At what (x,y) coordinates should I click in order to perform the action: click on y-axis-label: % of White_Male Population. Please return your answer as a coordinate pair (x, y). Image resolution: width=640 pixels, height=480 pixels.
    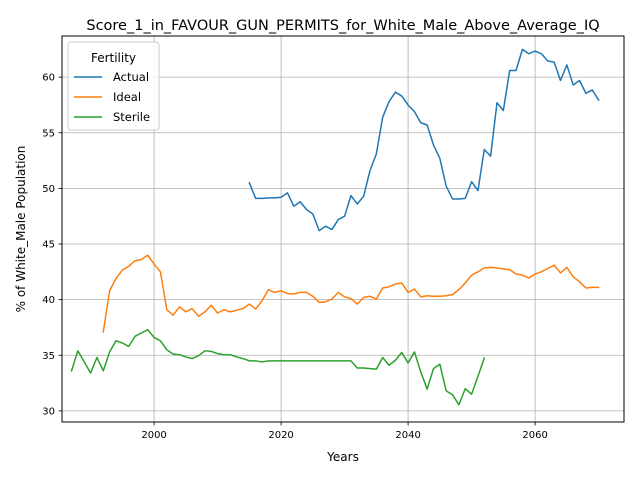
    Looking at the image, I should click on (21, 229).